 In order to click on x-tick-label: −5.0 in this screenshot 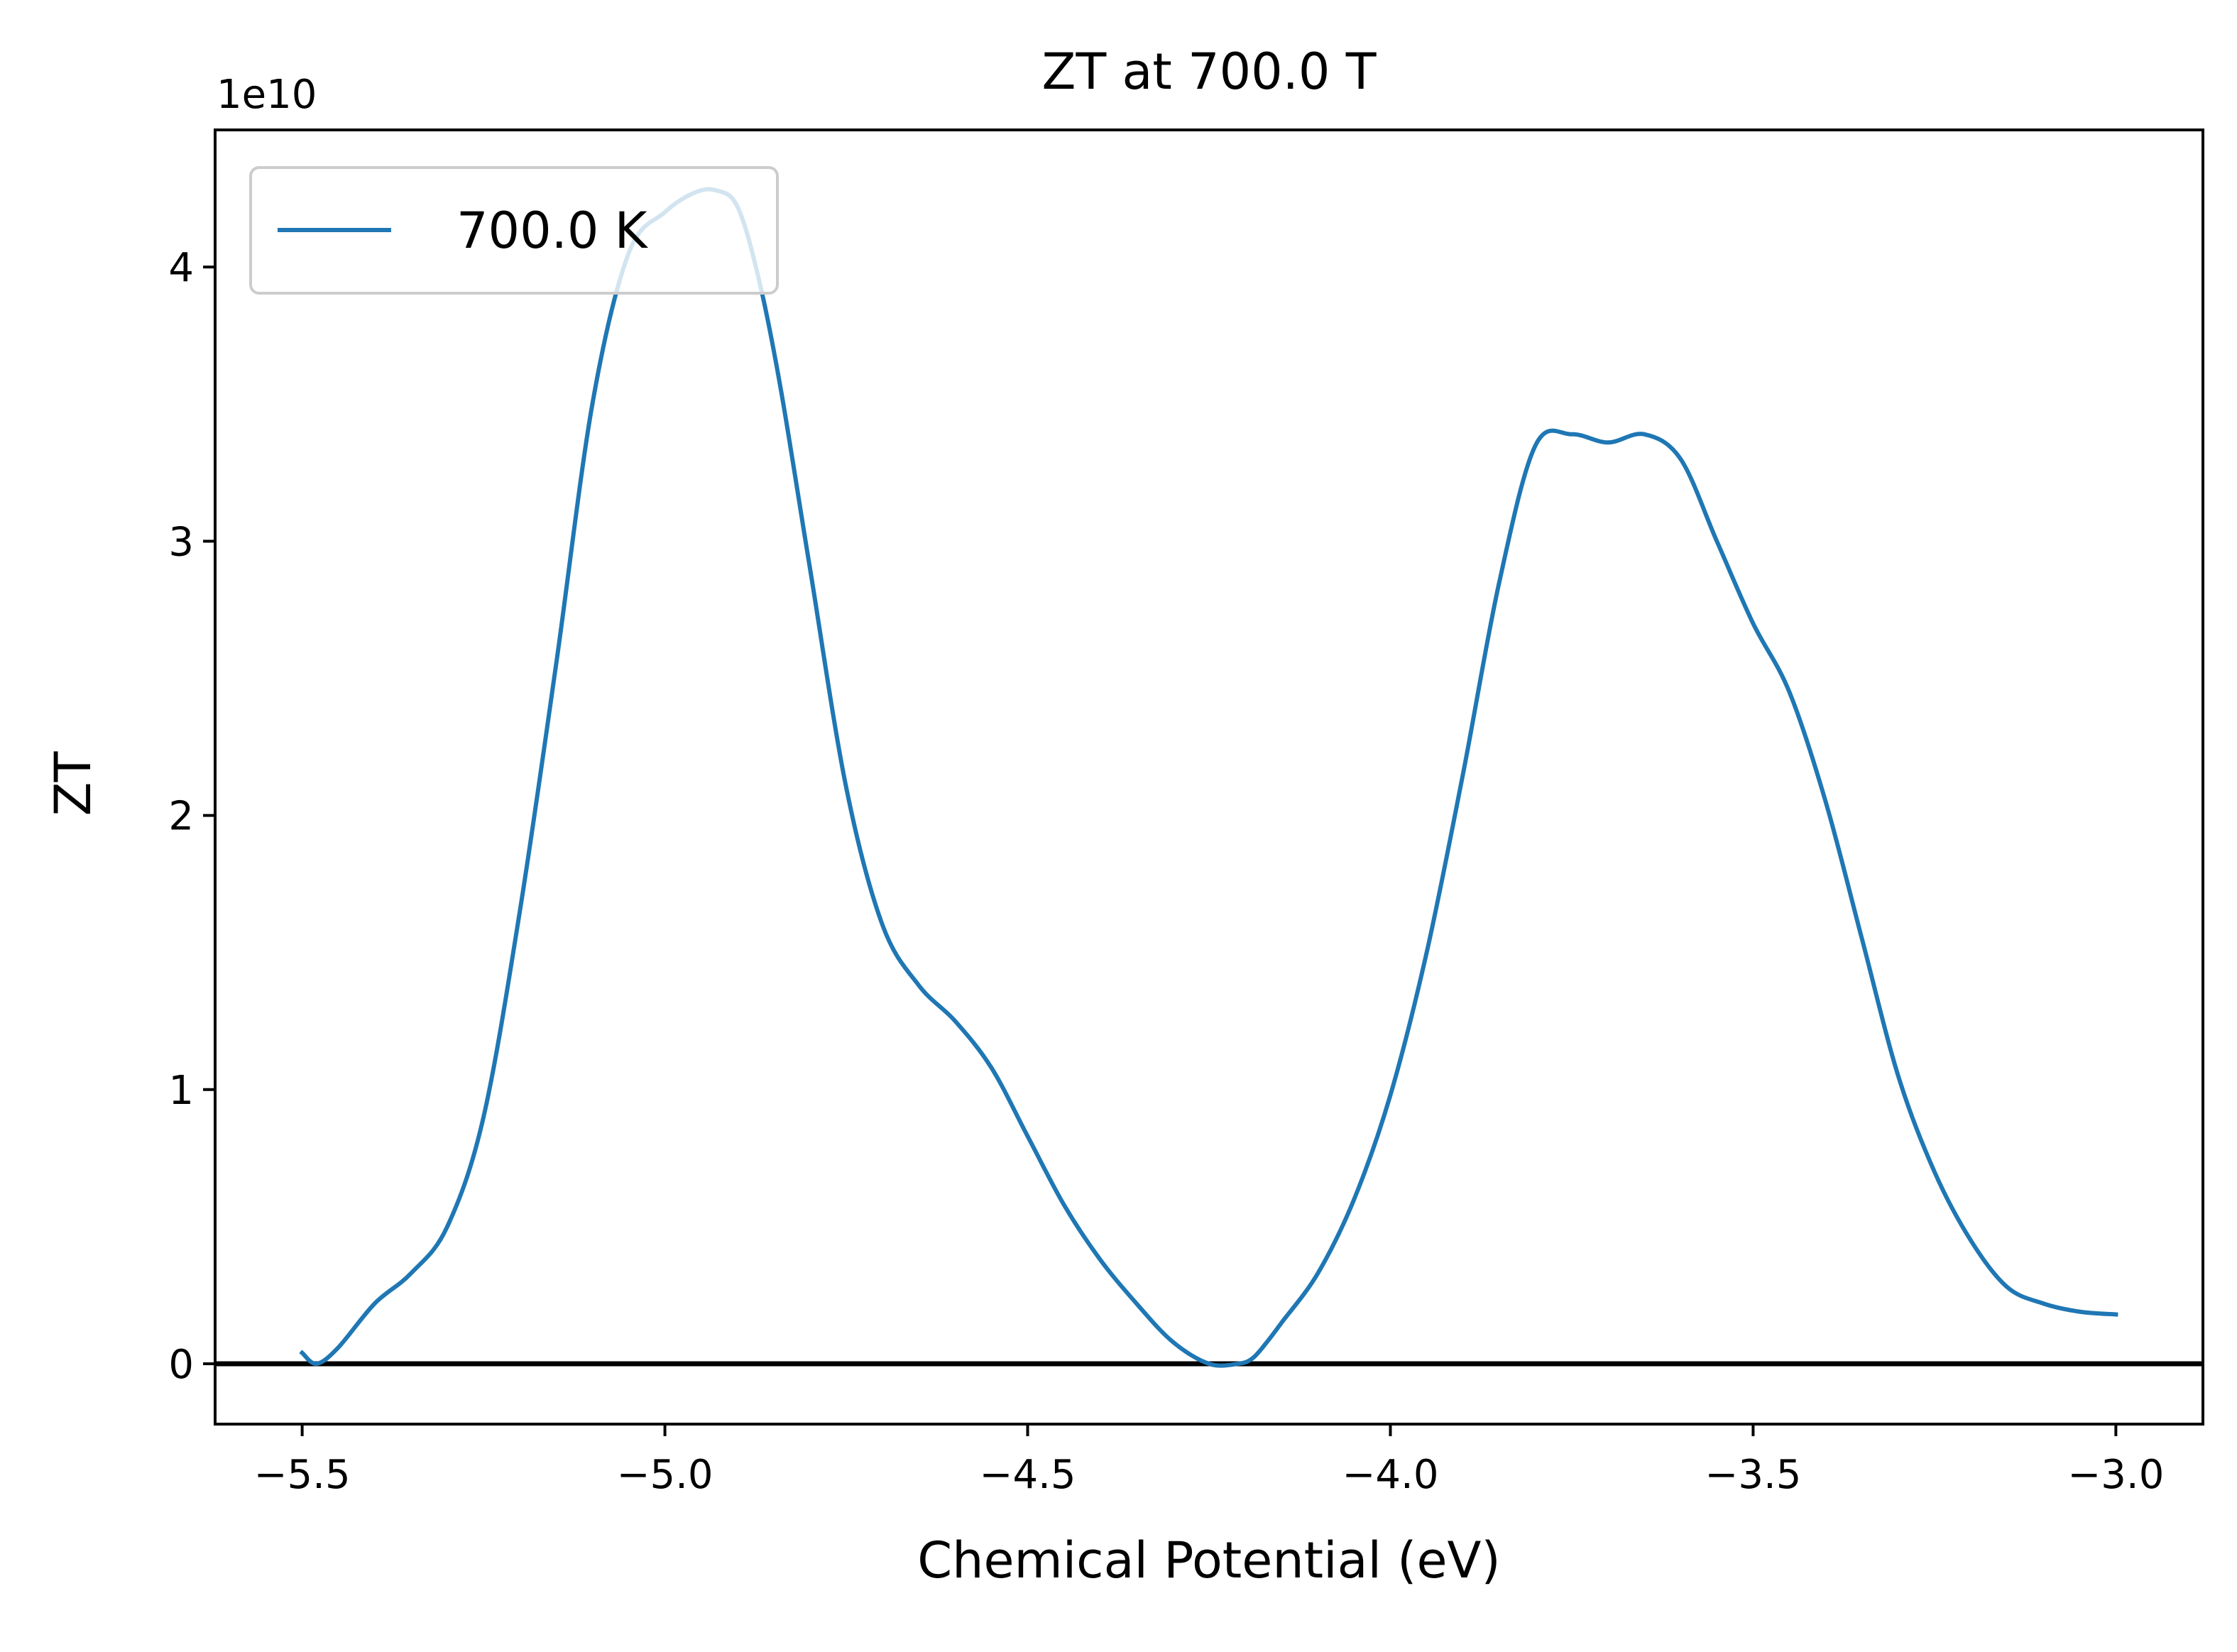, I will do `click(665, 1475)`.